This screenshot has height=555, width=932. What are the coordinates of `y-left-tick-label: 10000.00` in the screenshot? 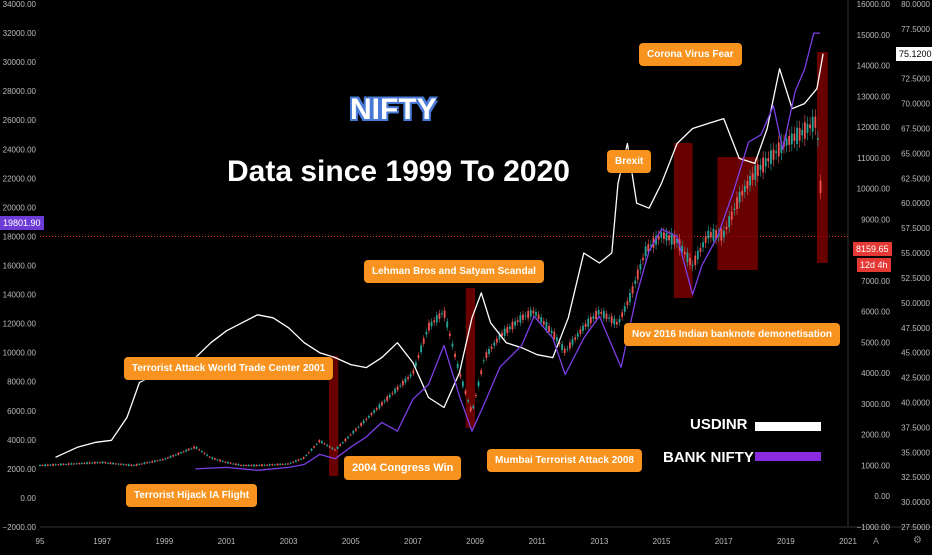 It's located at (20, 353).